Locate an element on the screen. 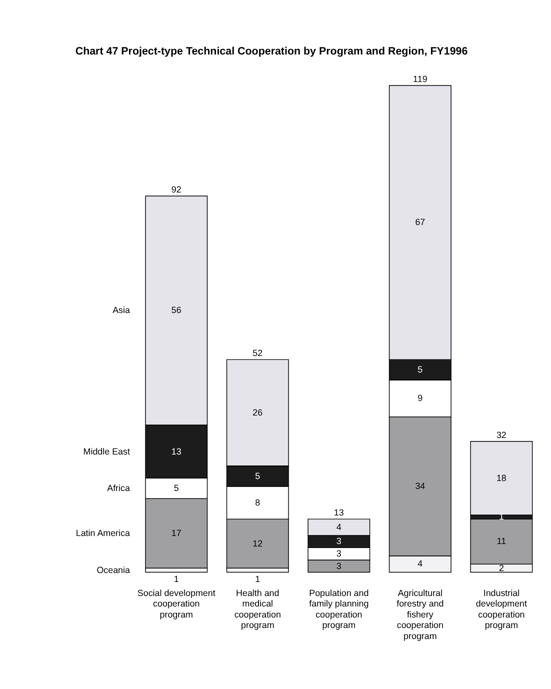 The width and height of the screenshot is (551, 689). x-tick-label: Social development cooperation program is located at coordinates (176, 604).